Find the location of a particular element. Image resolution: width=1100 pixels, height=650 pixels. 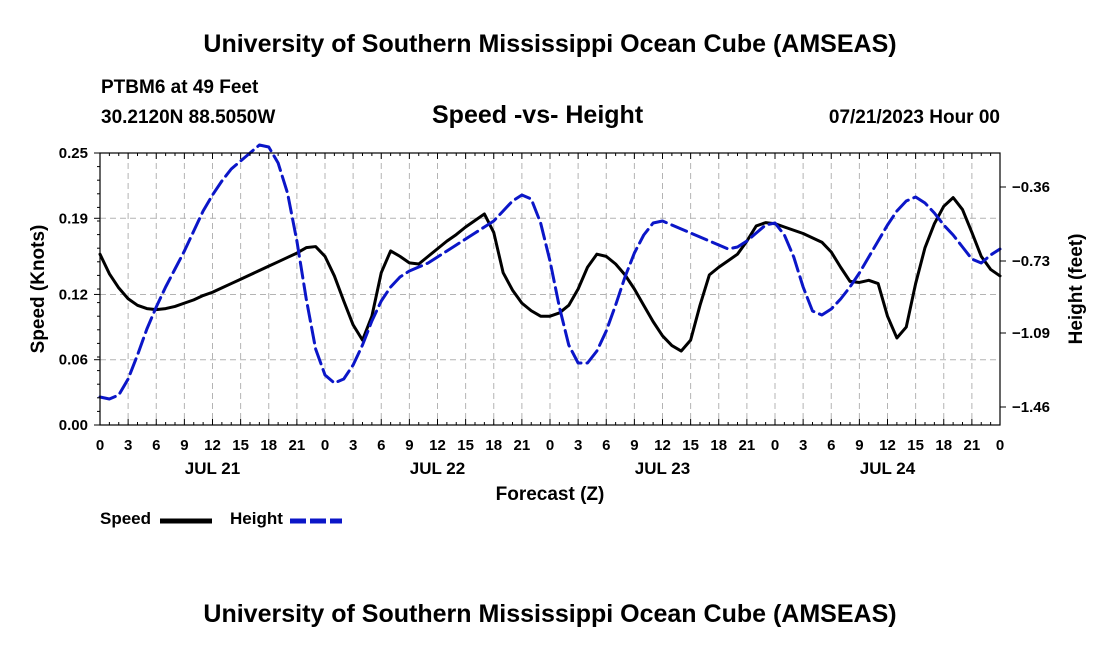

y2-tick-label: −1.09 is located at coordinates (1031, 333).